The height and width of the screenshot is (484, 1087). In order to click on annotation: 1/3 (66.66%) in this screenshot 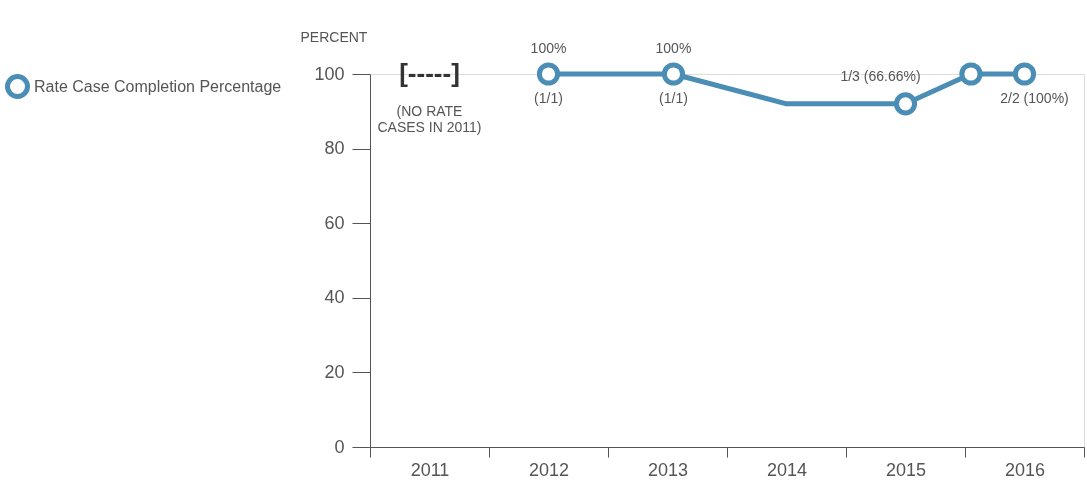, I will do `click(880, 75)`.